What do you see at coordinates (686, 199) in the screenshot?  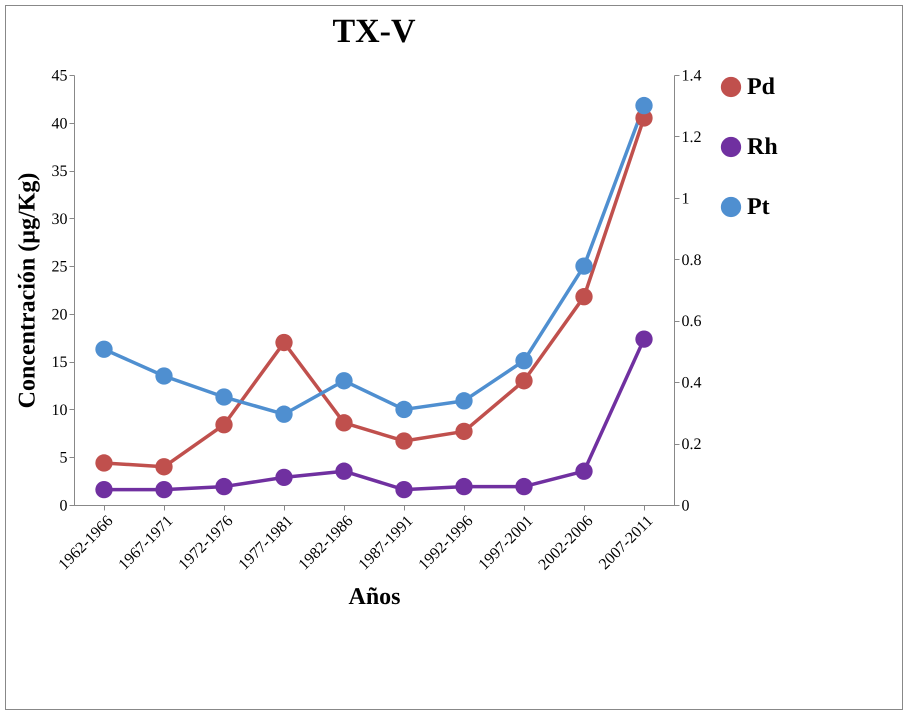 I see `y2-tick-label: 1` at bounding box center [686, 199].